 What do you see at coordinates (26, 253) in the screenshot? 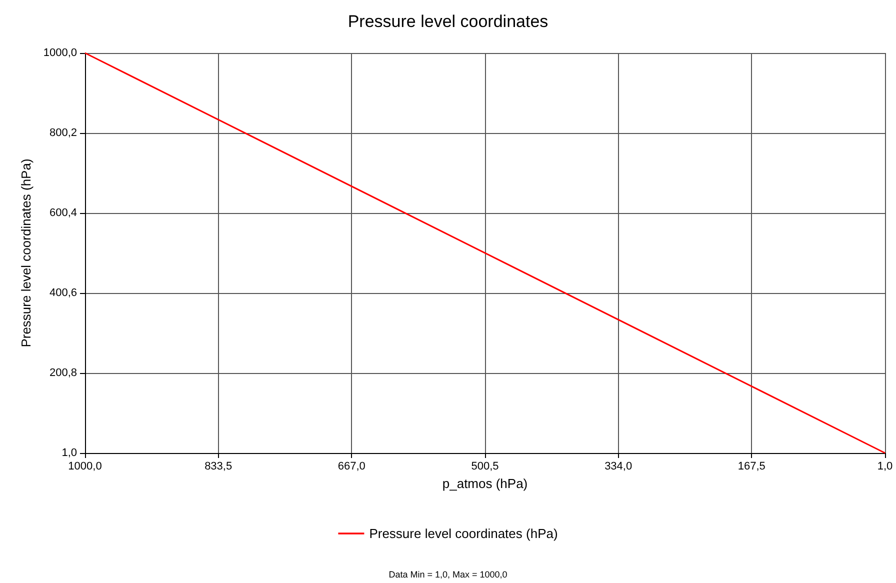
I see `y-axis-title: Pressure level coordinates (hPa)` at bounding box center [26, 253].